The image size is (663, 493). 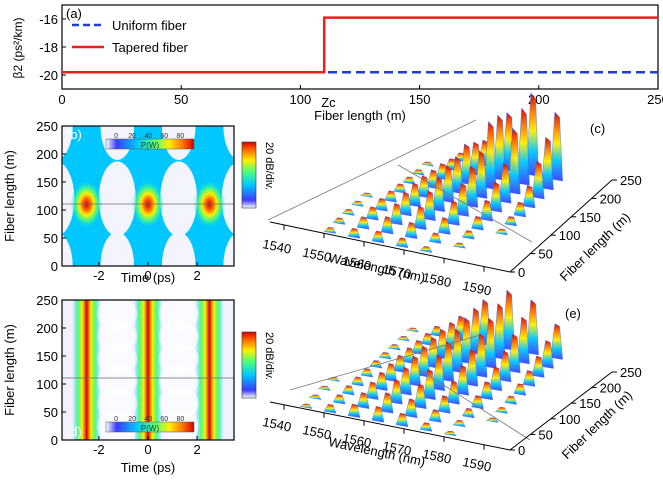 What do you see at coordinates (51, 196) in the screenshot?
I see `panel-b-y-ticks: 0 50 100 150 200 250` at bounding box center [51, 196].